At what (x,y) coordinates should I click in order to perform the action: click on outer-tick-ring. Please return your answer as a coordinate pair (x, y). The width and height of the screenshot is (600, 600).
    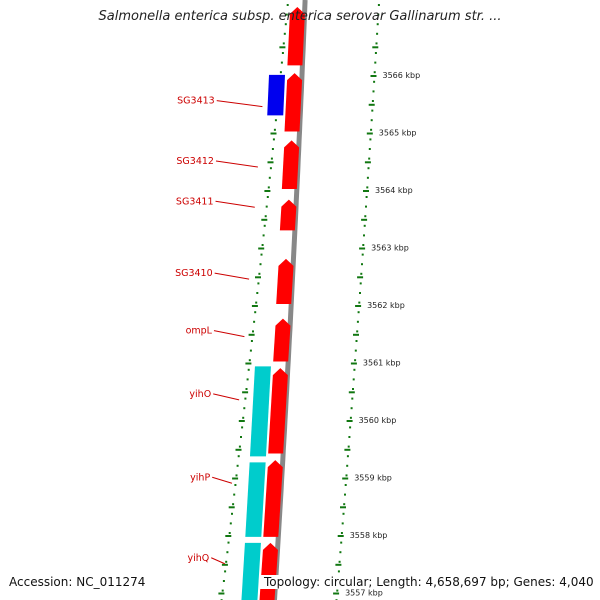
    Looking at the image, I should click on (356, 302).